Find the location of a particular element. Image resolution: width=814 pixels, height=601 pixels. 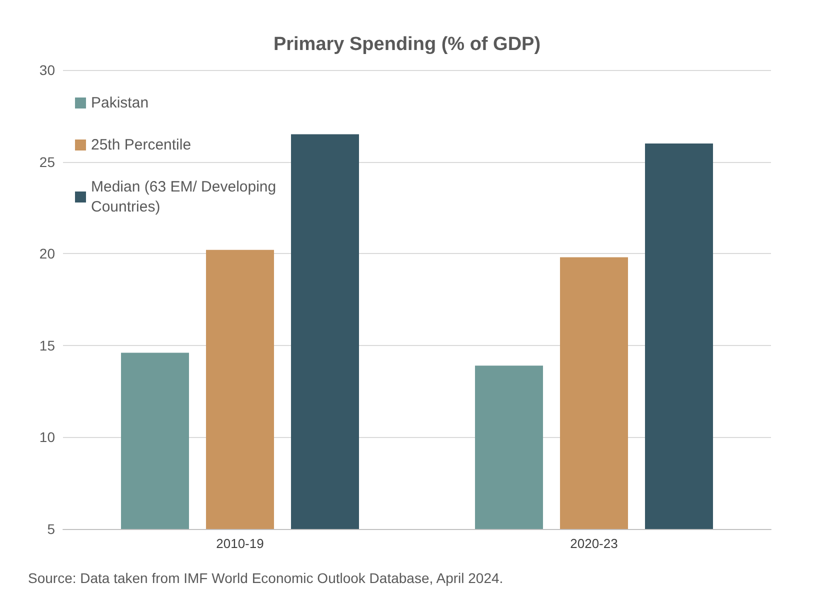

legend-label: Median (63 EM/ Developing Countries) is located at coordinates (185, 197).